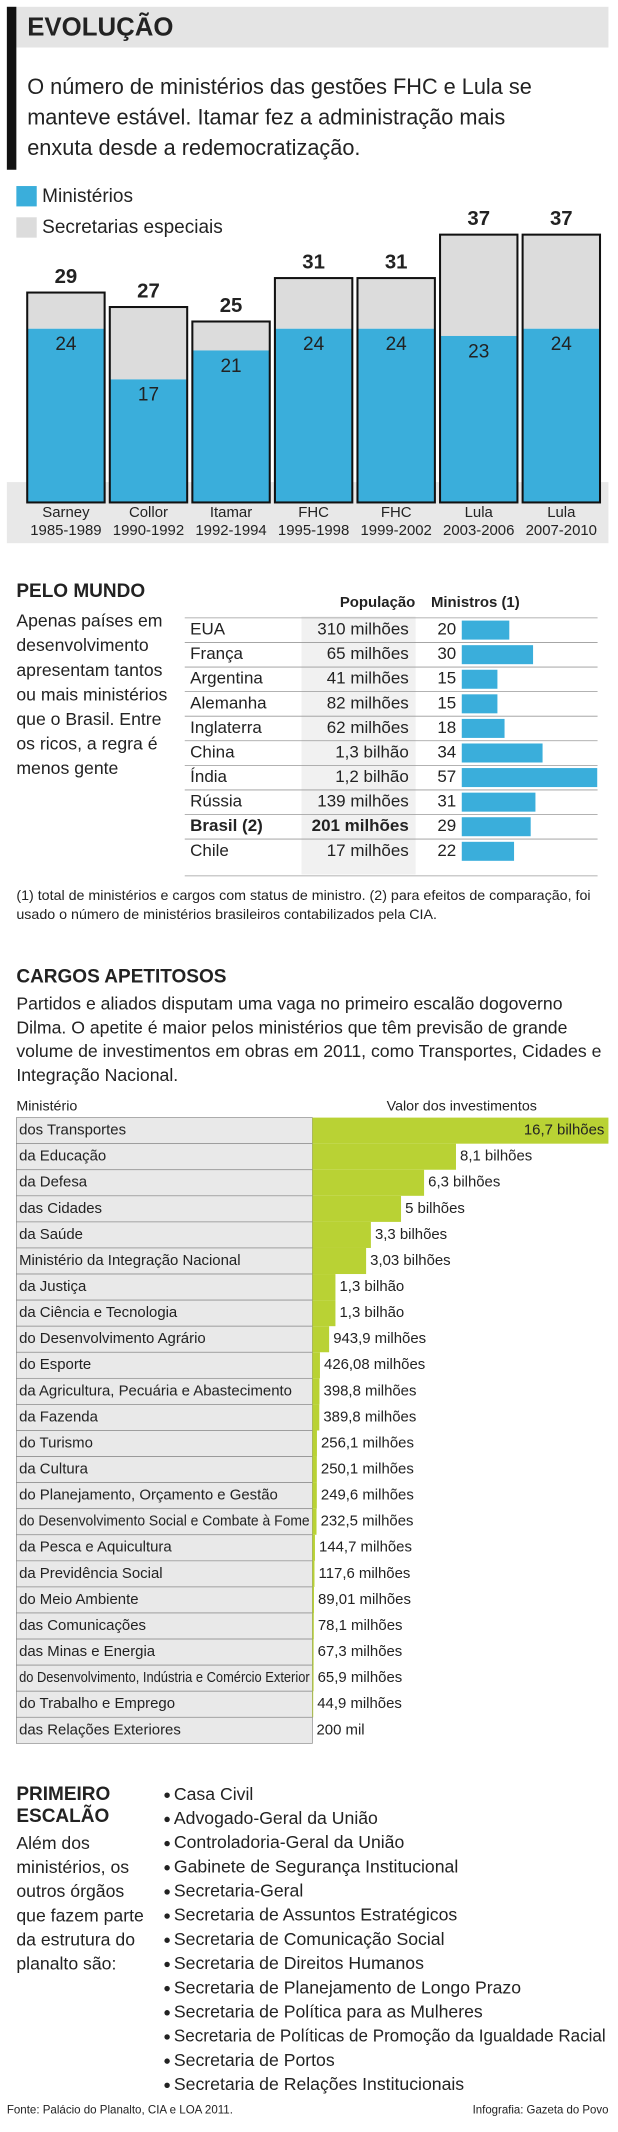 The image size is (618, 2132). I want to click on ministros: 18, so click(446, 727).